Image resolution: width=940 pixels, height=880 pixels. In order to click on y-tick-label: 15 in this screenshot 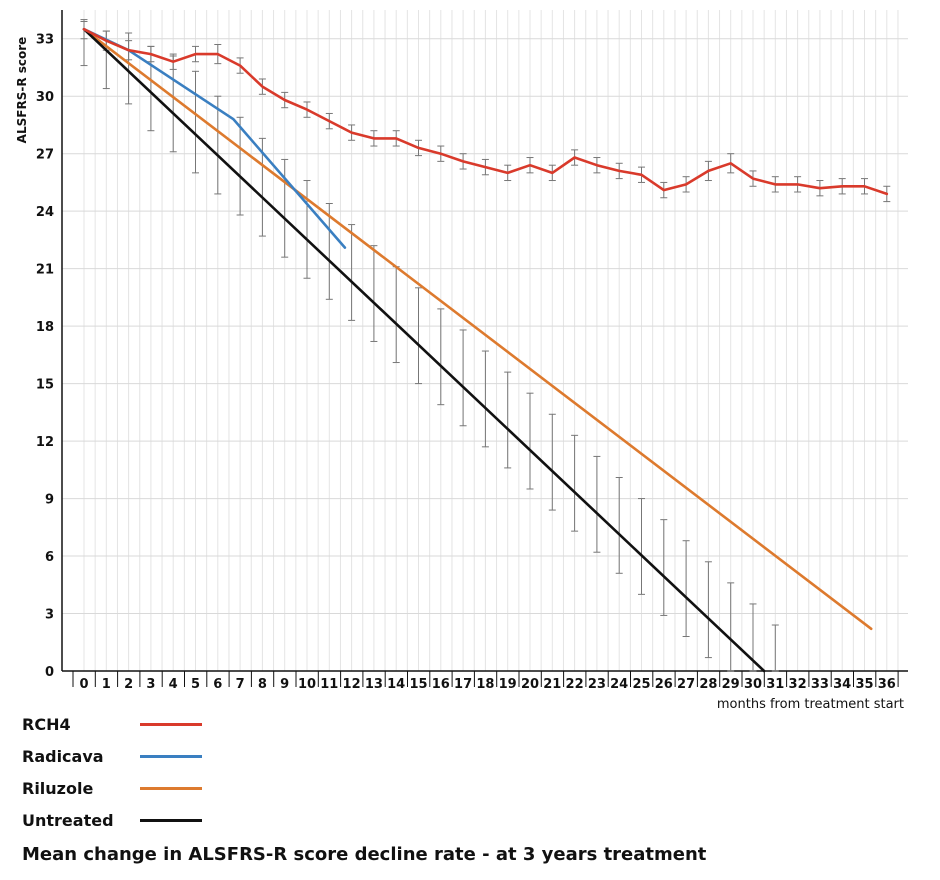, I will do `click(45, 385)`.